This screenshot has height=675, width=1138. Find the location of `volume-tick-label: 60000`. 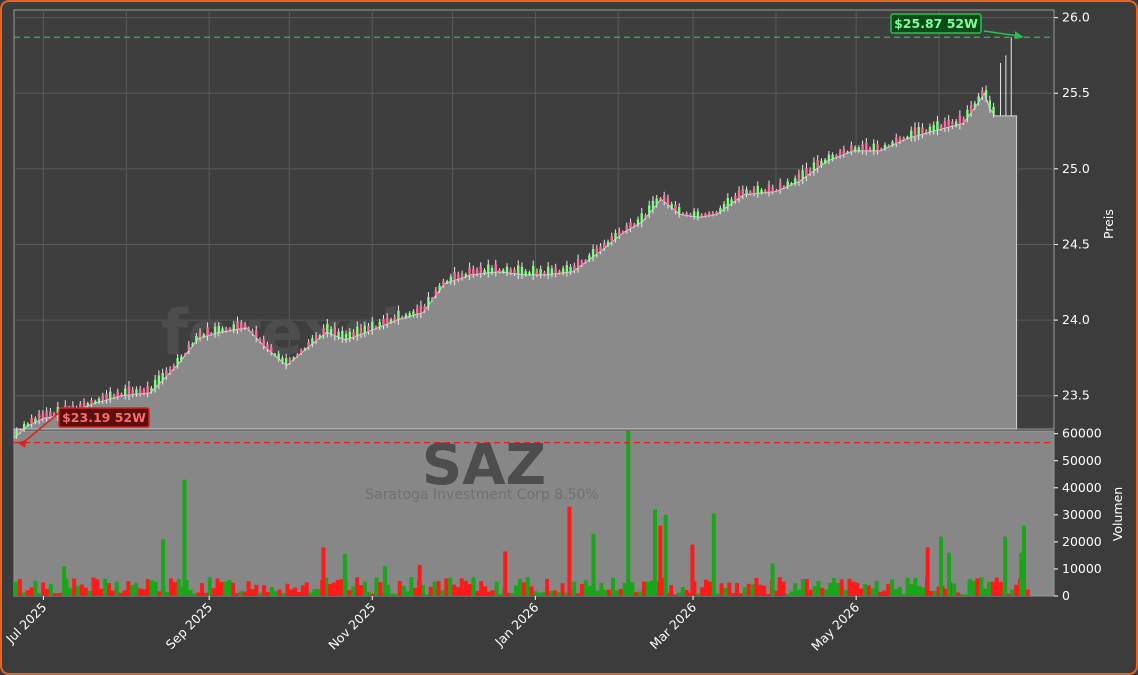

volume-tick-label: 60000 is located at coordinates (1082, 433).